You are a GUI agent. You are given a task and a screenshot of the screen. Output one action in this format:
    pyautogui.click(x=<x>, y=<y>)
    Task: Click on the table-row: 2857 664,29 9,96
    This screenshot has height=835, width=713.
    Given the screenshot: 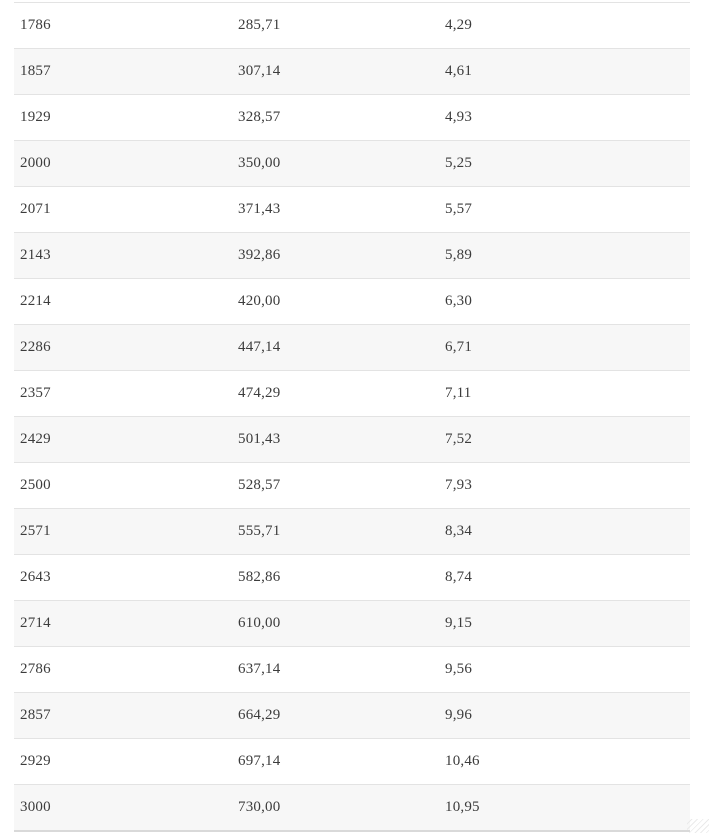 What is the action you would take?
    pyautogui.click(x=352, y=715)
    